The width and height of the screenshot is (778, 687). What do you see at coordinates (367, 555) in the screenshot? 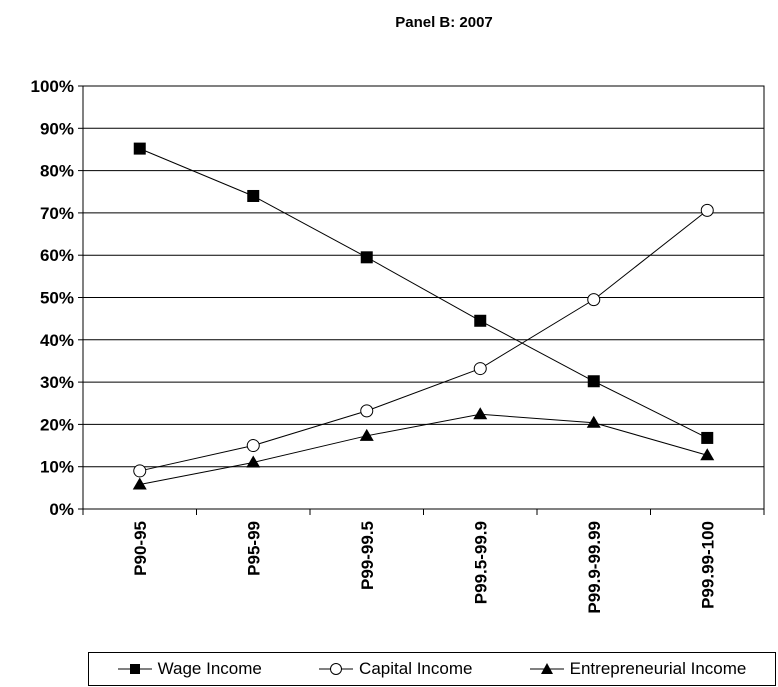
I see `x-tick-label: P99-99.5` at bounding box center [367, 555].